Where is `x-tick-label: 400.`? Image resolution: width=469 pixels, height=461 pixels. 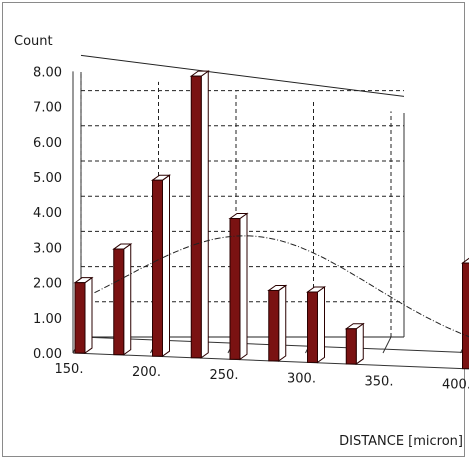 x-tick-label: 400. is located at coordinates (455, 385).